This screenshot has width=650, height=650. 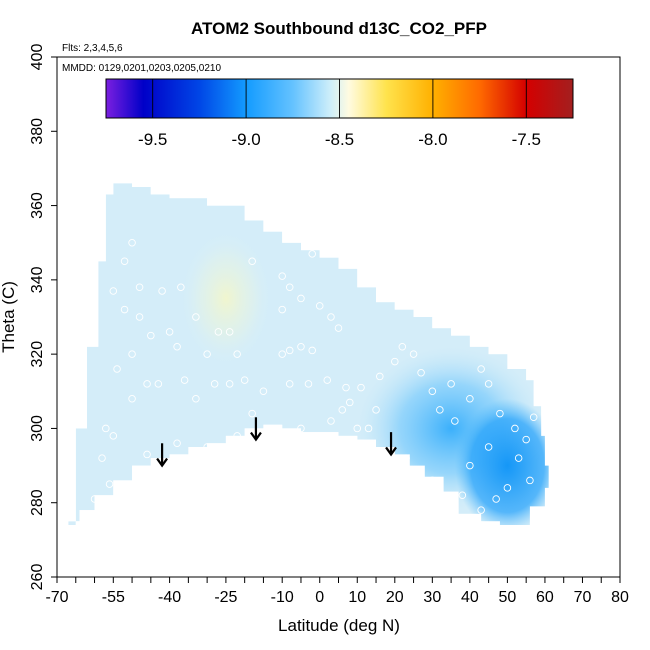 I want to click on field-zone-south-pale, so click(x=225, y=298).